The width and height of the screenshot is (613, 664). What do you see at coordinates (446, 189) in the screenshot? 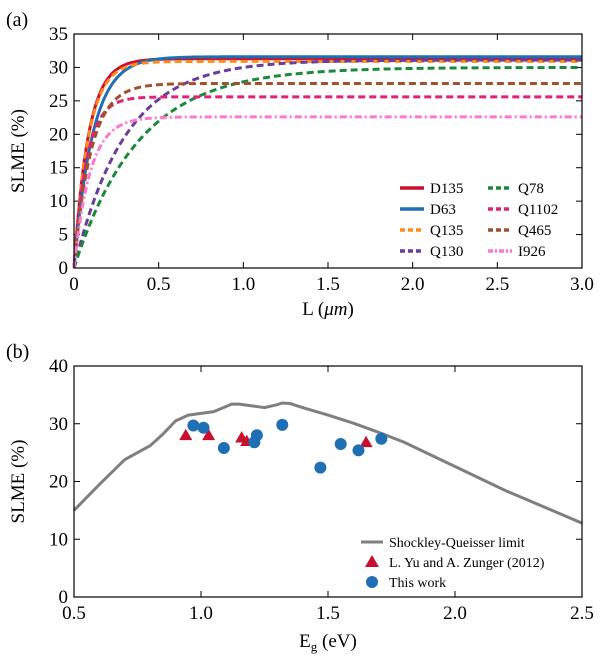
I see `legend-label-d135: D135` at bounding box center [446, 189].